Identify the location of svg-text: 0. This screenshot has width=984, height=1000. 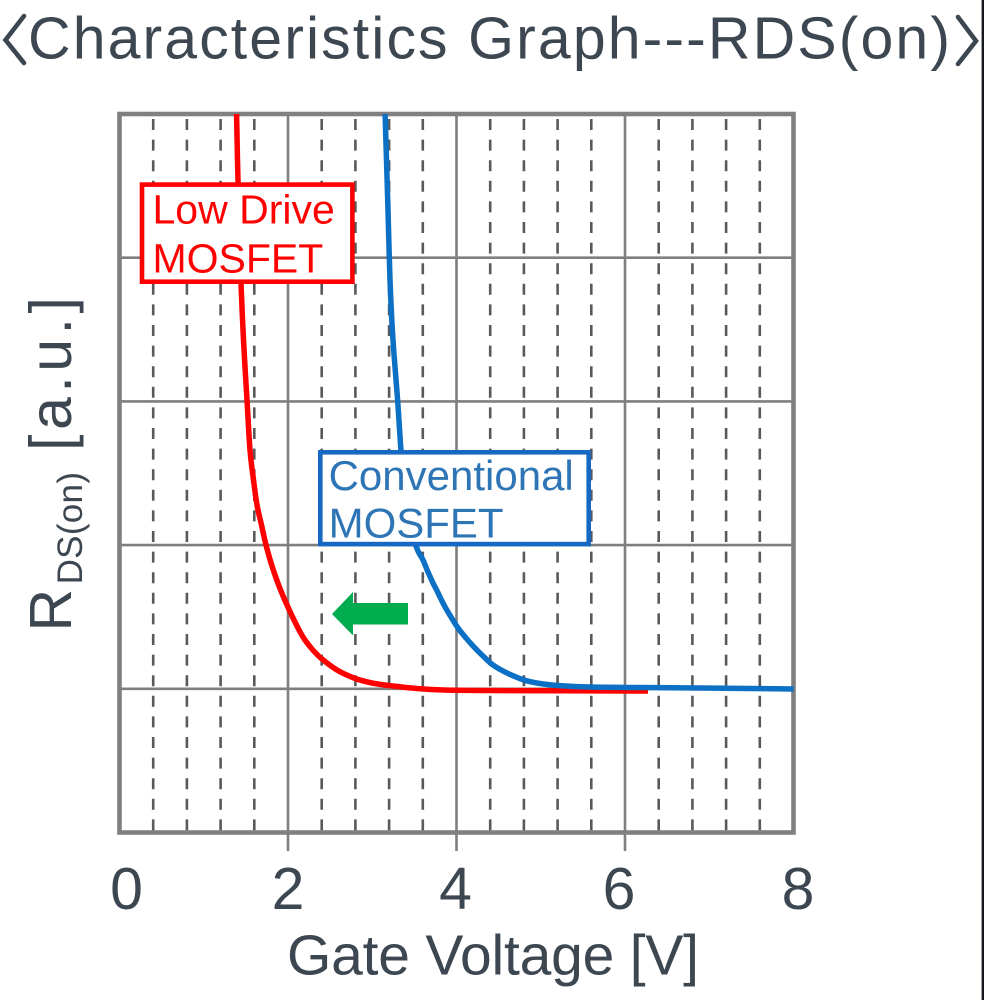
(126, 889).